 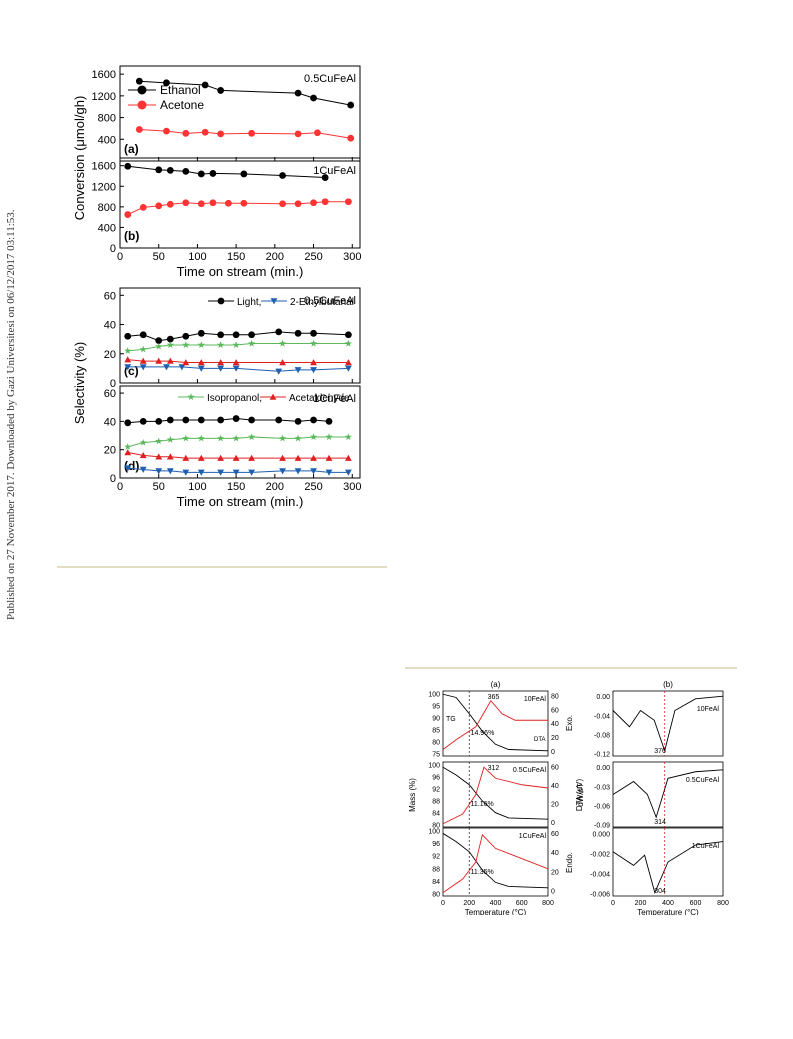 I want to click on dta-peak-label: 312, so click(x=494, y=768).